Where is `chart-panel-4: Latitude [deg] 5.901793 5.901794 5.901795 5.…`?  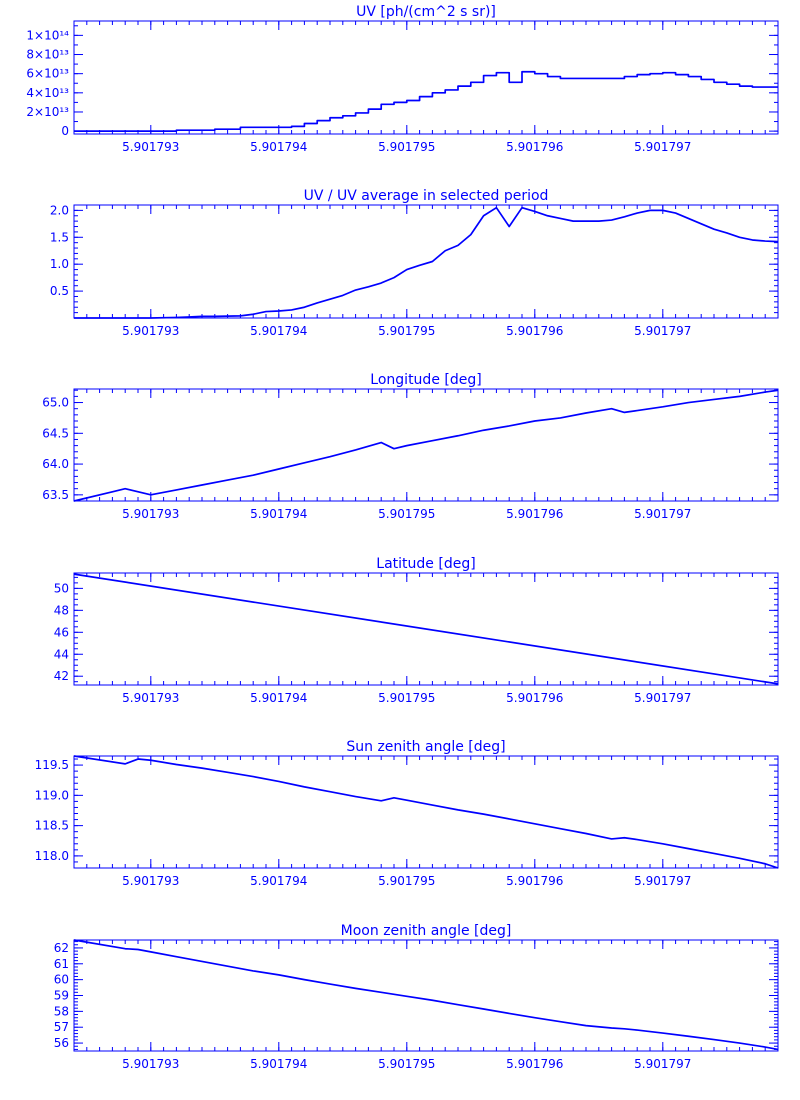 chart-panel-4: Latitude [deg] 5.901793 5.901794 5.901795 5.… is located at coordinates (416, 630).